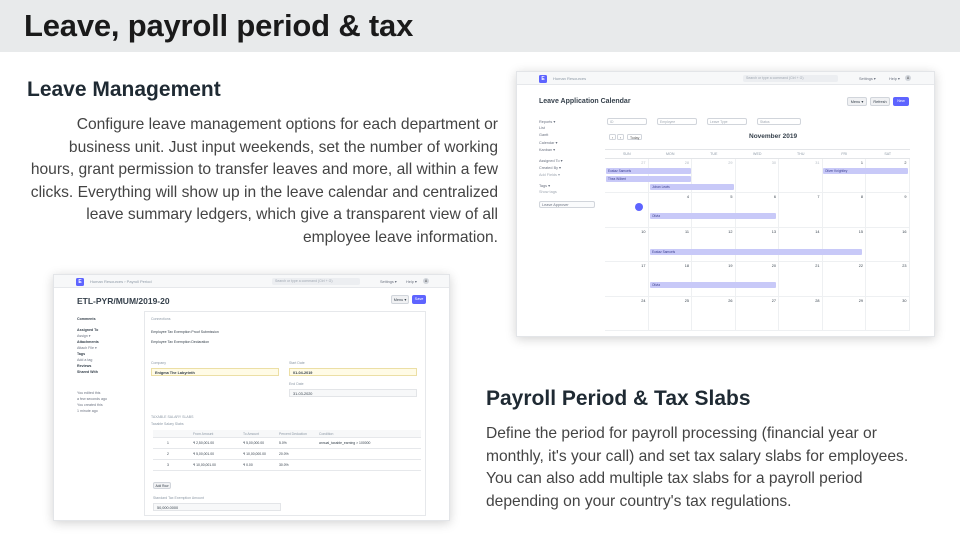 This screenshot has width=960, height=540. What do you see at coordinates (204, 465) in the screenshot?
I see `table-cell: ₹ 10,00,001.00` at bounding box center [204, 465].